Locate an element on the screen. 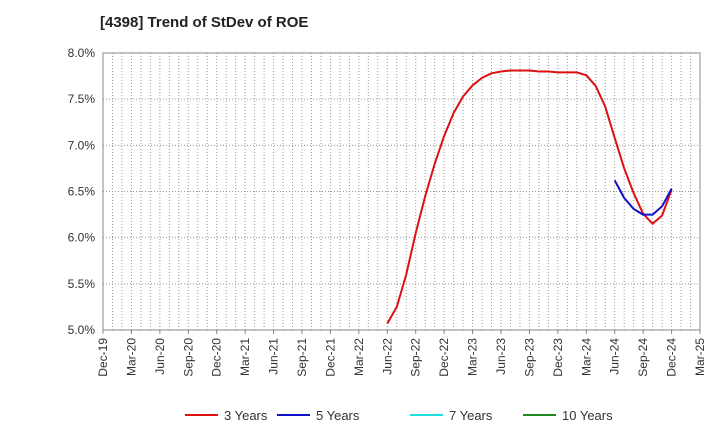 The image size is (720, 440). x-tick-label: Mar-20 is located at coordinates (131, 357).